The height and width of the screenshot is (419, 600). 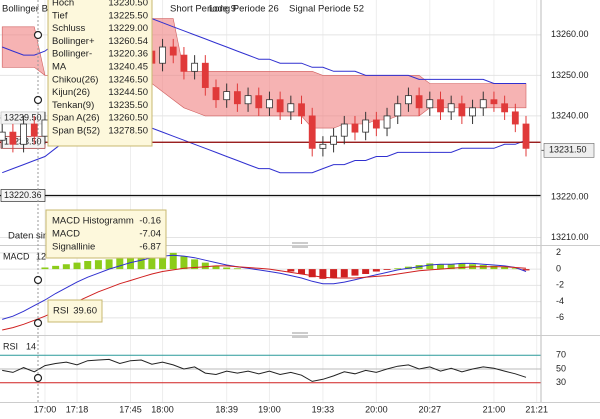 What do you see at coordinates (76, 118) in the screenshot?
I see `tooltip-label: Span A(26)` at bounding box center [76, 118].